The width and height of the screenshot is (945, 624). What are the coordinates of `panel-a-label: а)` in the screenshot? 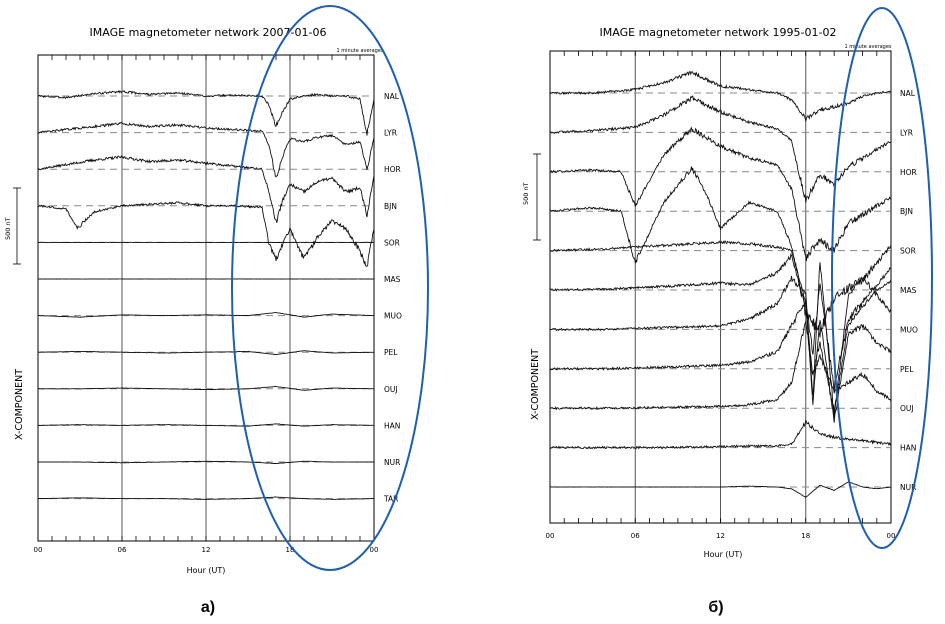 It's located at (208, 607).